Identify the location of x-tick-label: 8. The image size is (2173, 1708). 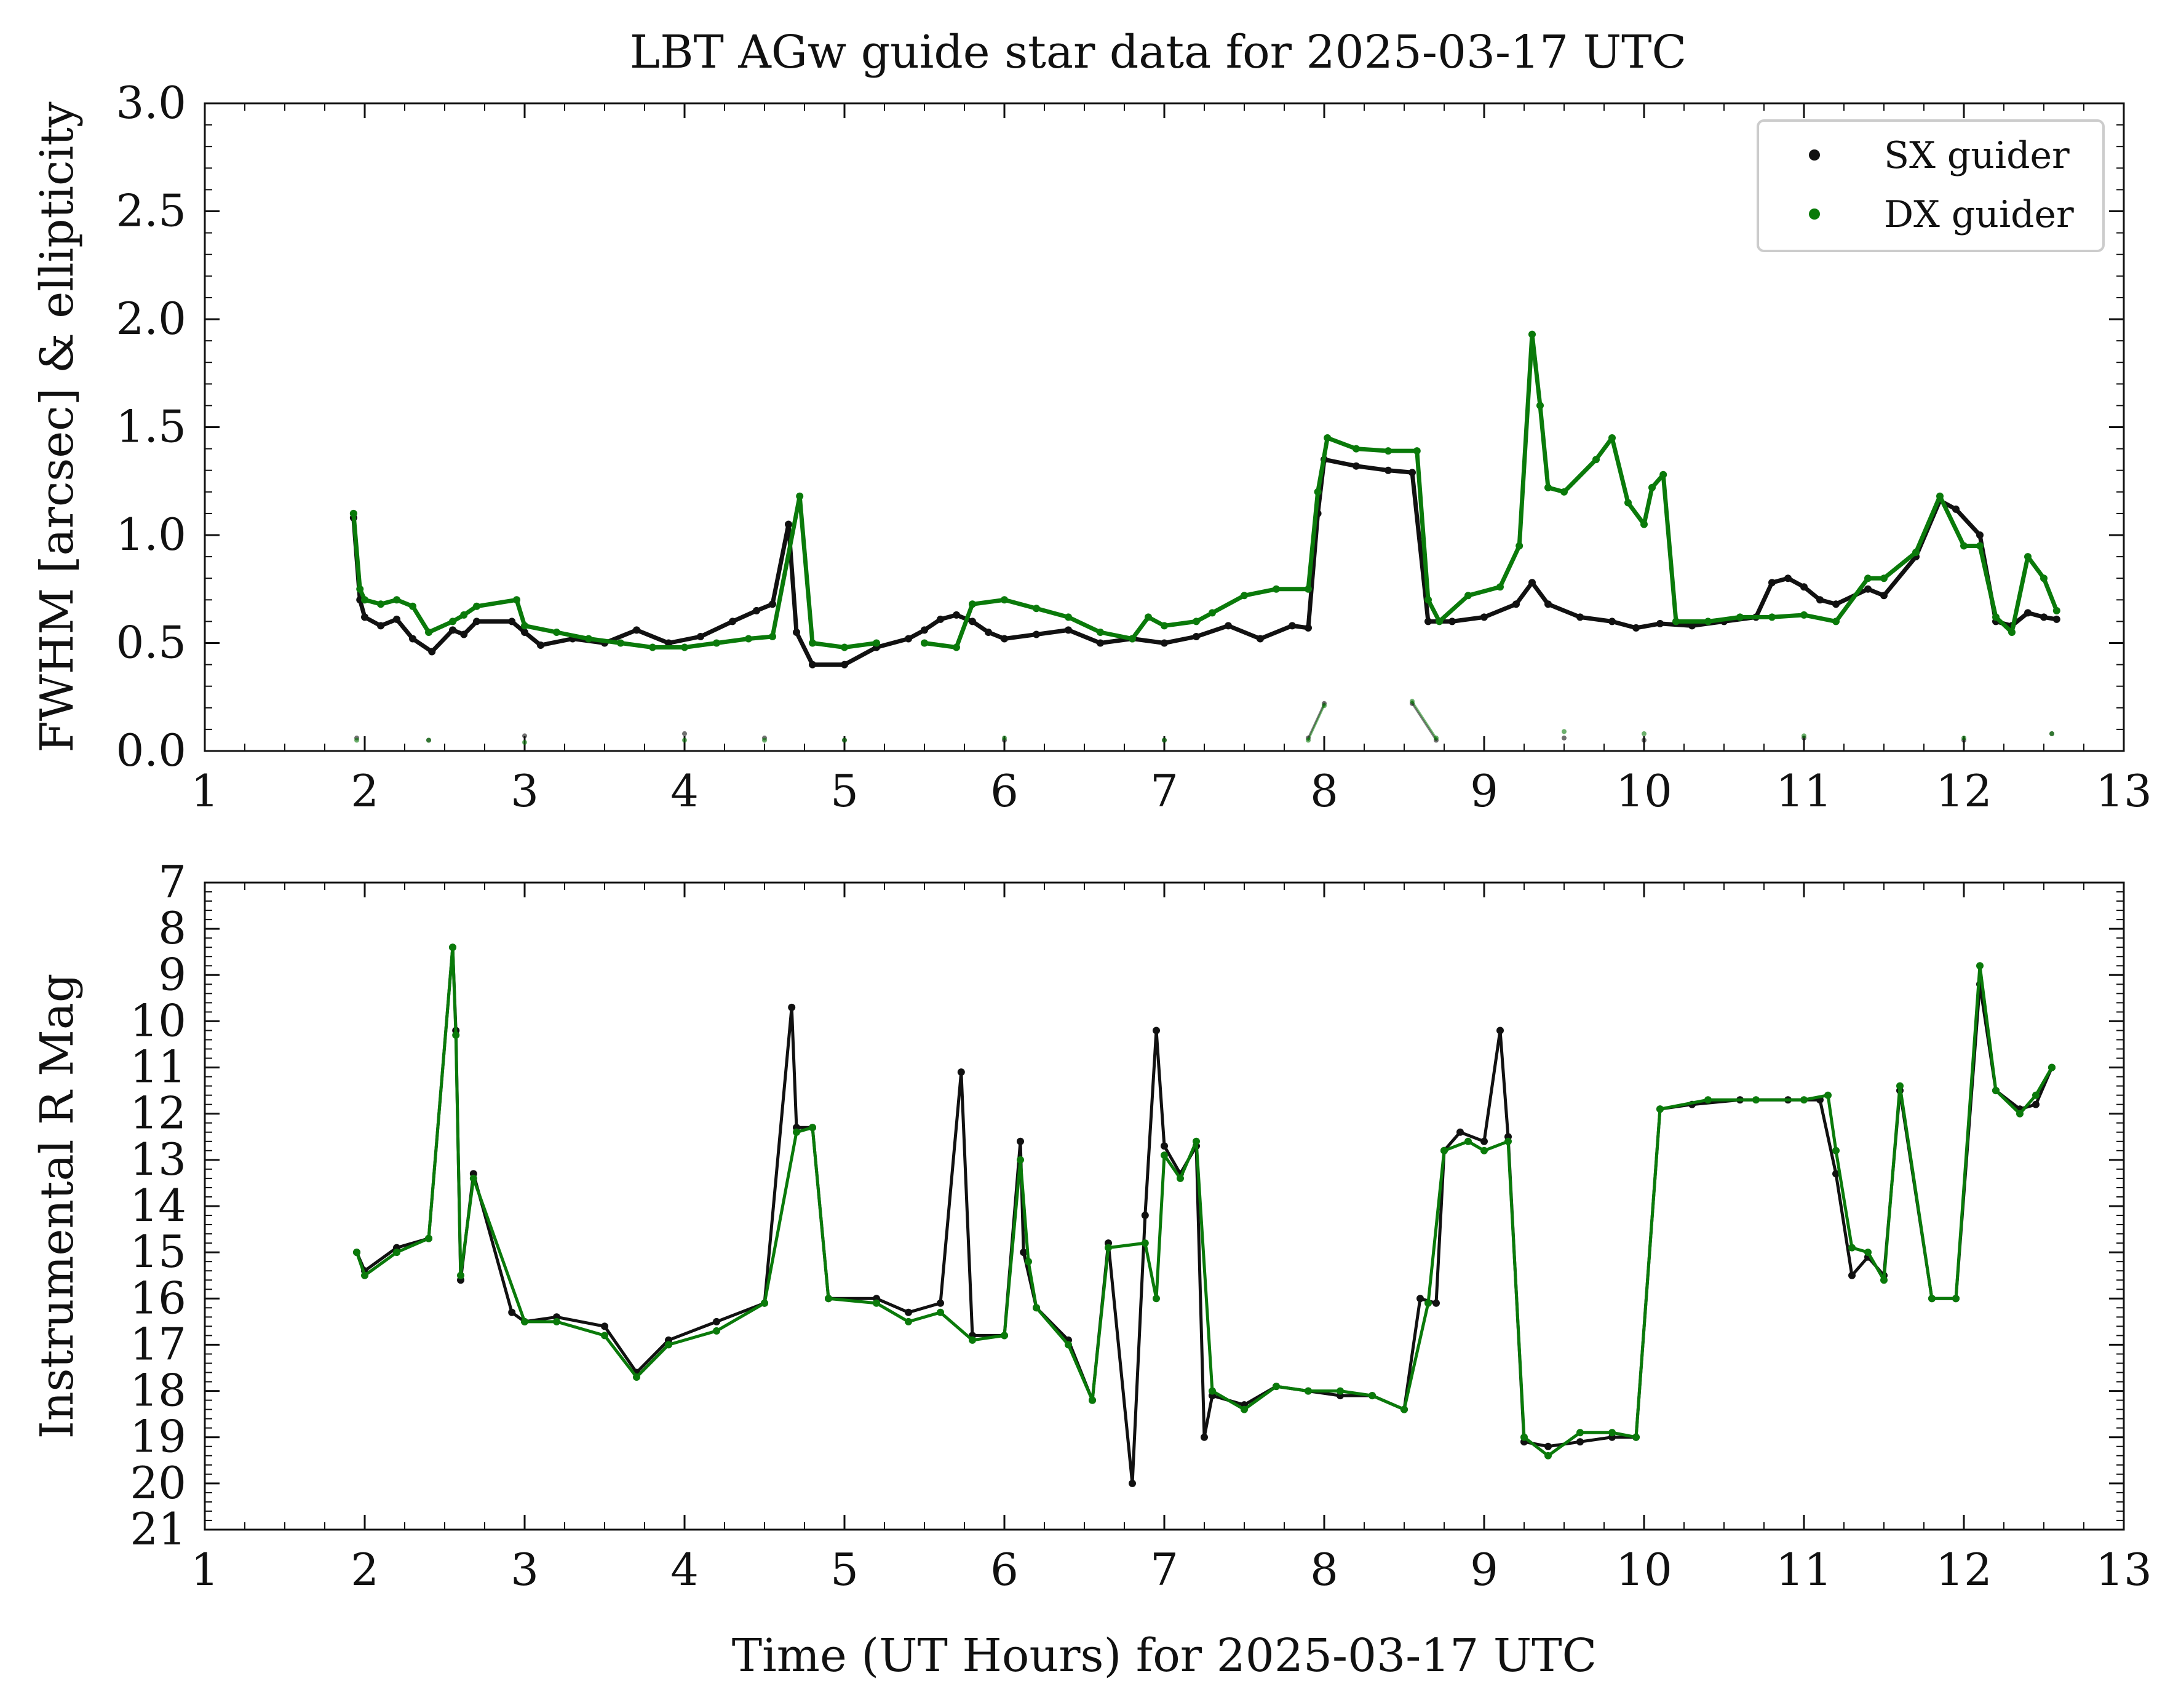
(1324, 791).